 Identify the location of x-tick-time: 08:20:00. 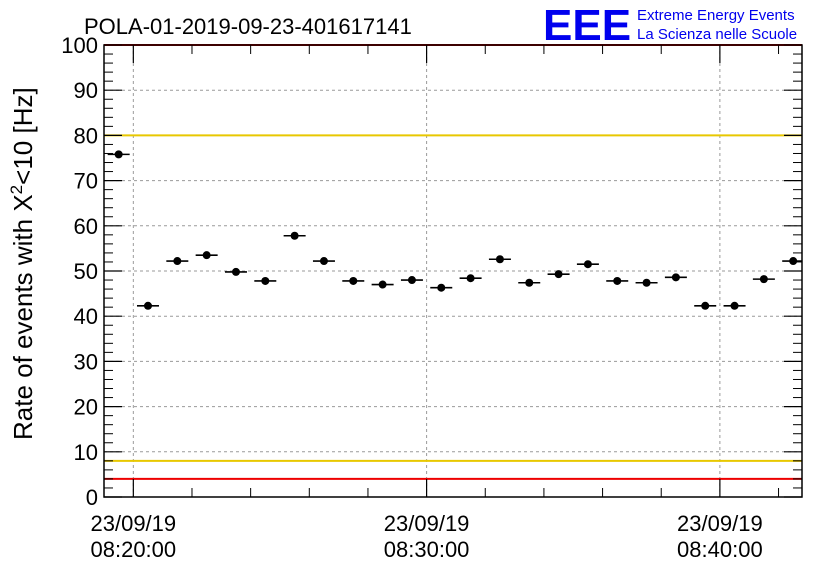
(134, 549).